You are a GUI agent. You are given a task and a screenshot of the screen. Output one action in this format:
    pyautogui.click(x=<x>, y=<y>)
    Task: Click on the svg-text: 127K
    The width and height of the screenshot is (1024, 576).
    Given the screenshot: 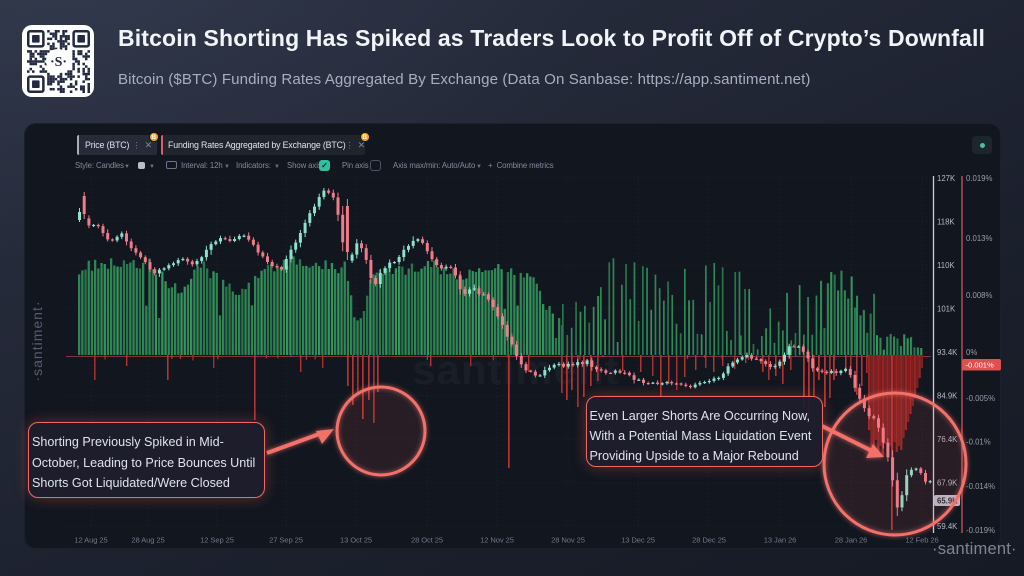 What is the action you would take?
    pyautogui.click(x=946, y=178)
    